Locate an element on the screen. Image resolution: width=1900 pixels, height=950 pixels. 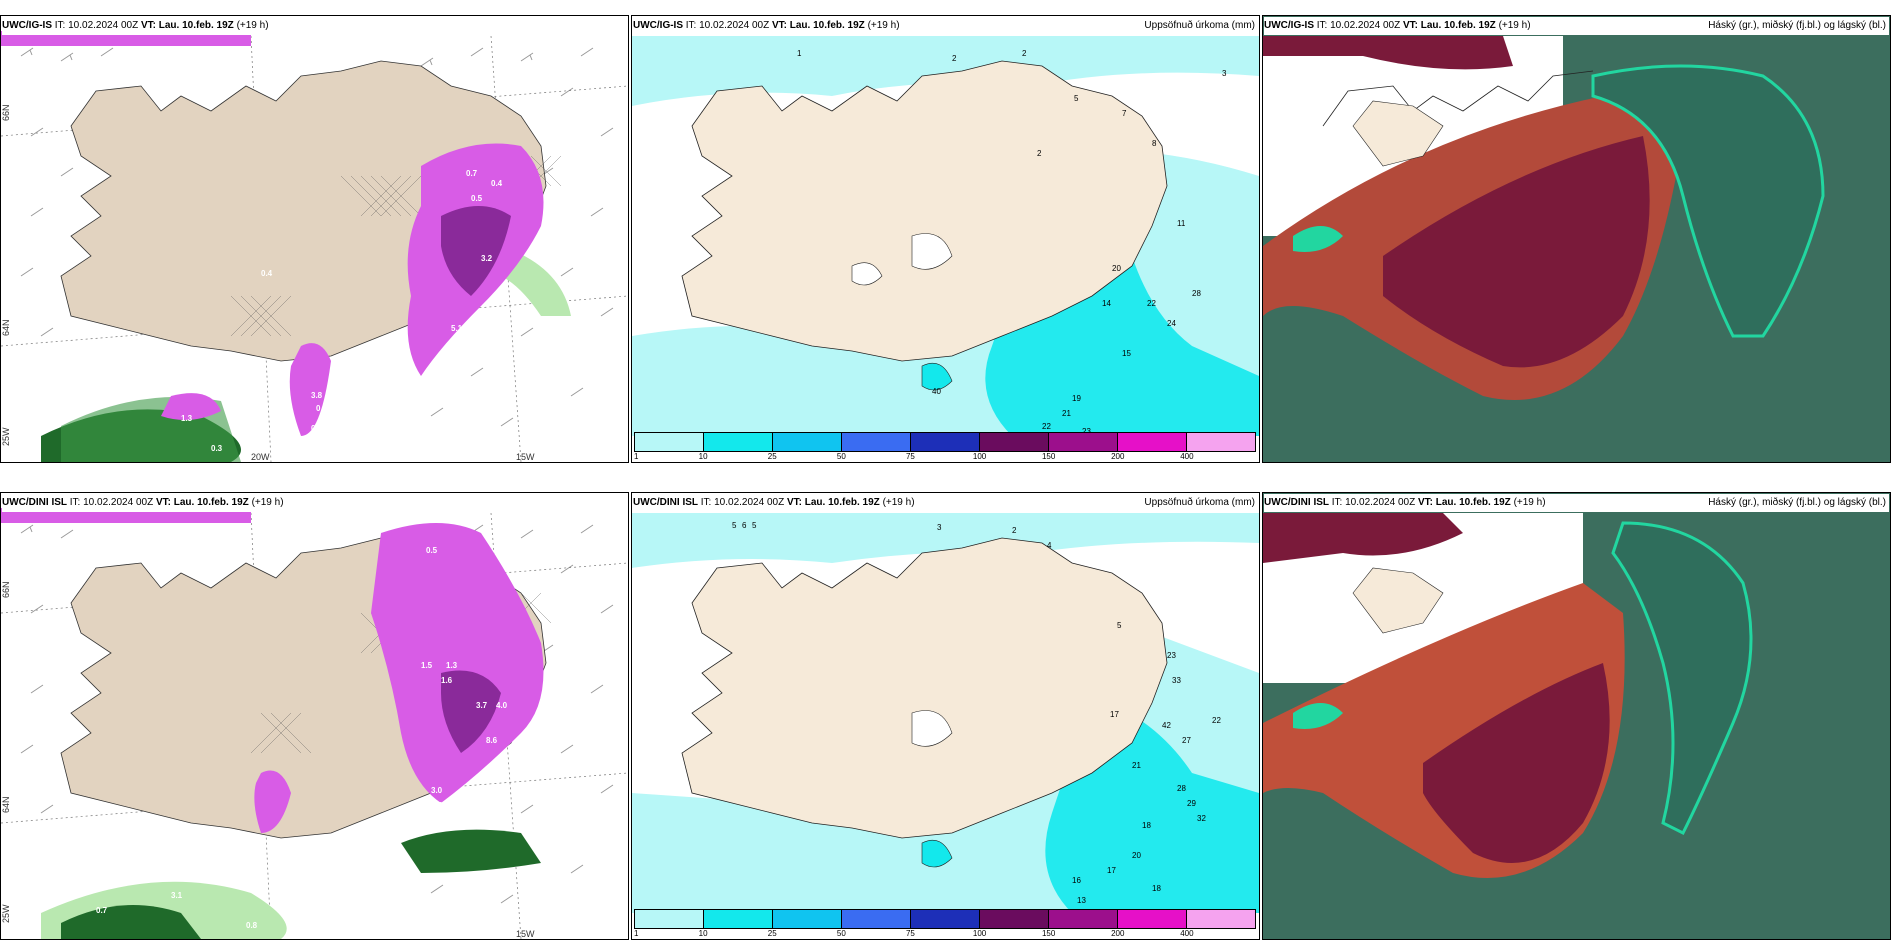
magenta-precip-east is located at coordinates (457, 663).